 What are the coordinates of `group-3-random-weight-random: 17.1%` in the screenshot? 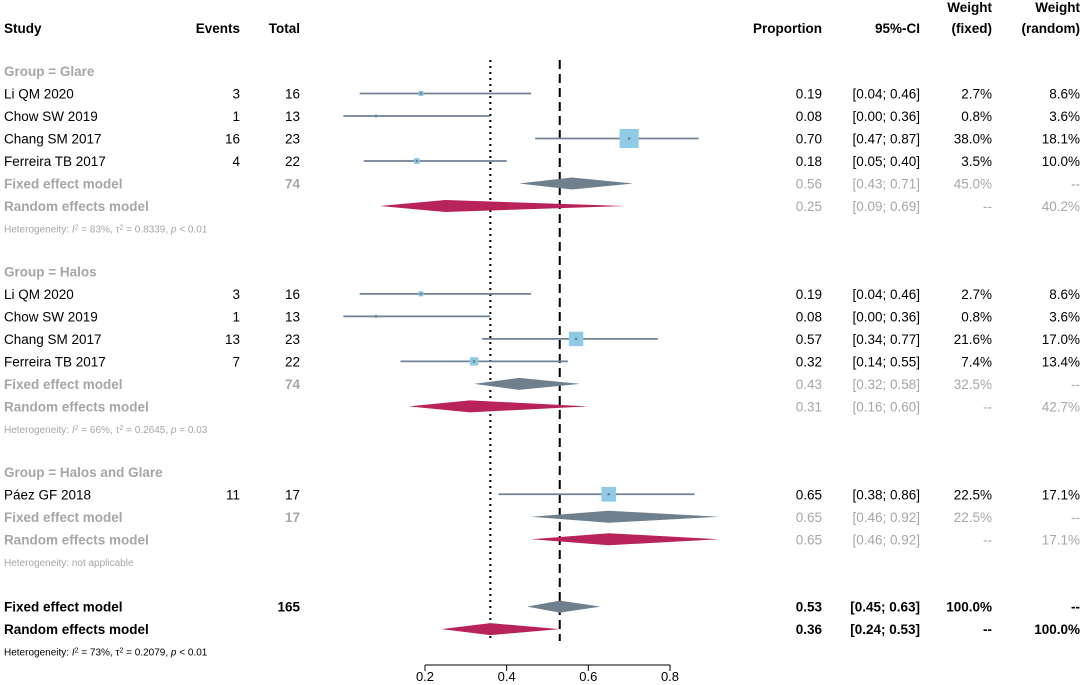 It's located at (1061, 539).